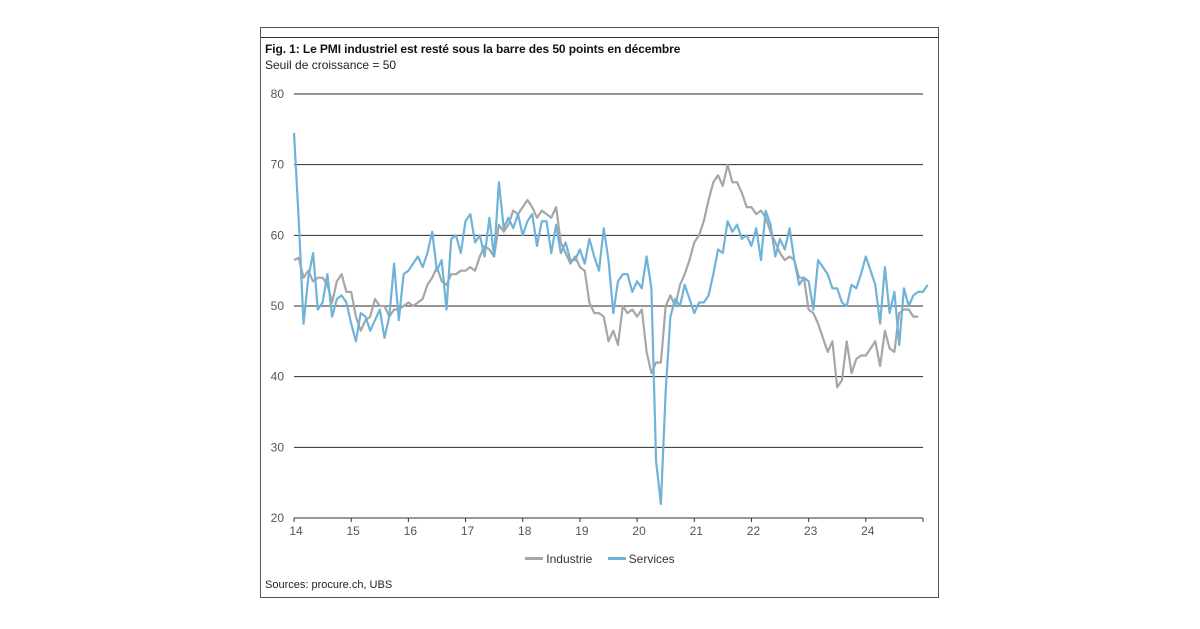  What do you see at coordinates (296, 531) in the screenshot?
I see `x-tick-label: 14` at bounding box center [296, 531].